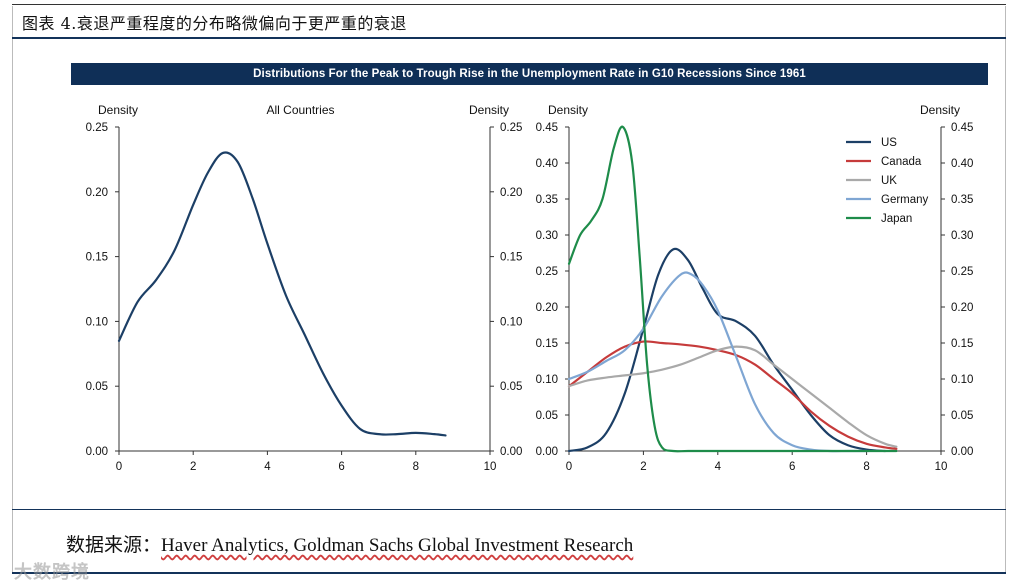 This screenshot has width=1019, height=586. Describe the element at coordinates (119, 467) in the screenshot. I see `left-chart-xtick-label: 0` at that location.